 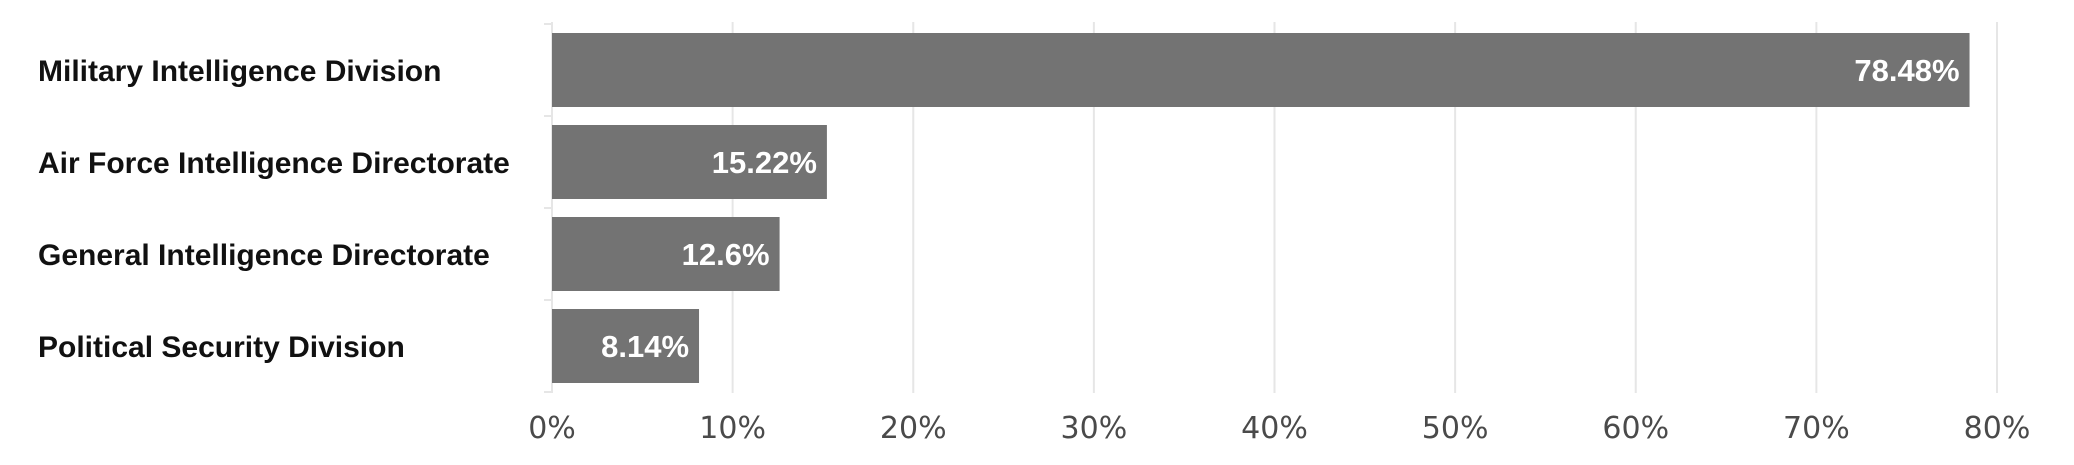 What do you see at coordinates (264, 255) in the screenshot?
I see `category-label-2: General Intelligence Directorate` at bounding box center [264, 255].